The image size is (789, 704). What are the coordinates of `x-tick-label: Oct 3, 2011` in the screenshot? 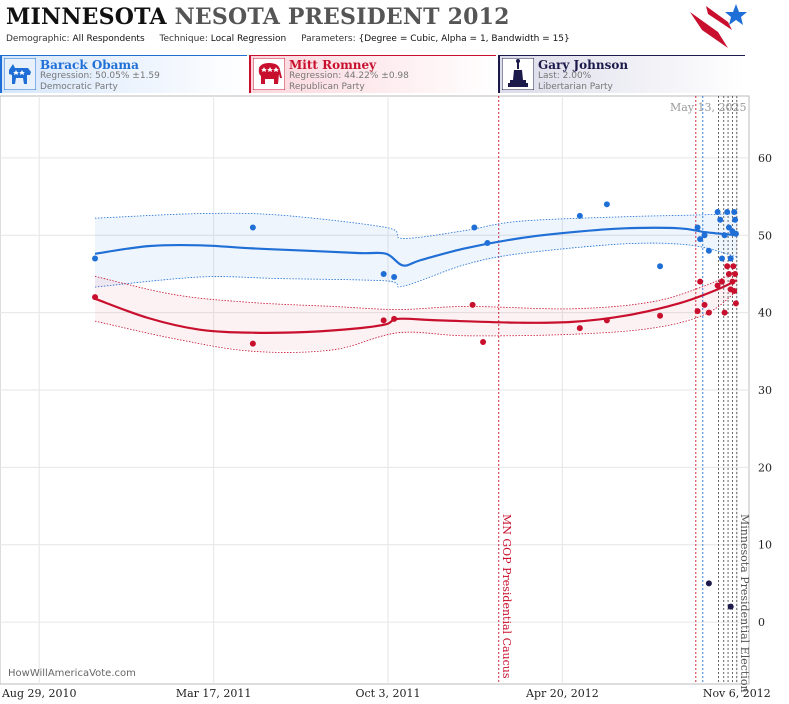 It's located at (387, 693).